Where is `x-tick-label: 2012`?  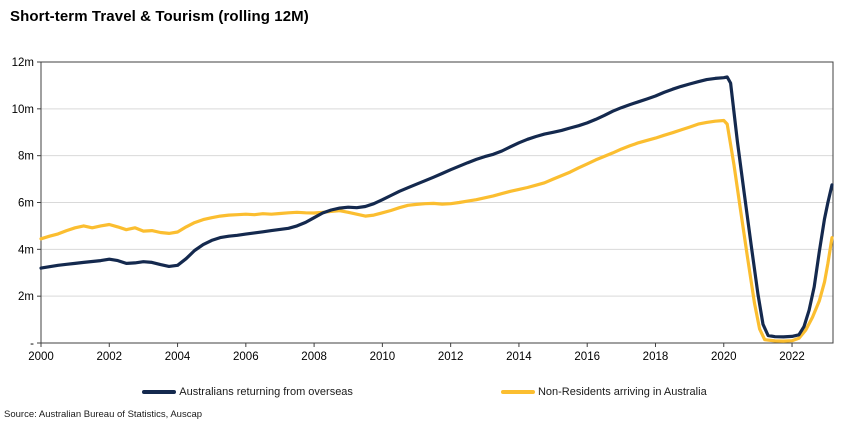
x-tick-label: 2012 is located at coordinates (451, 357).